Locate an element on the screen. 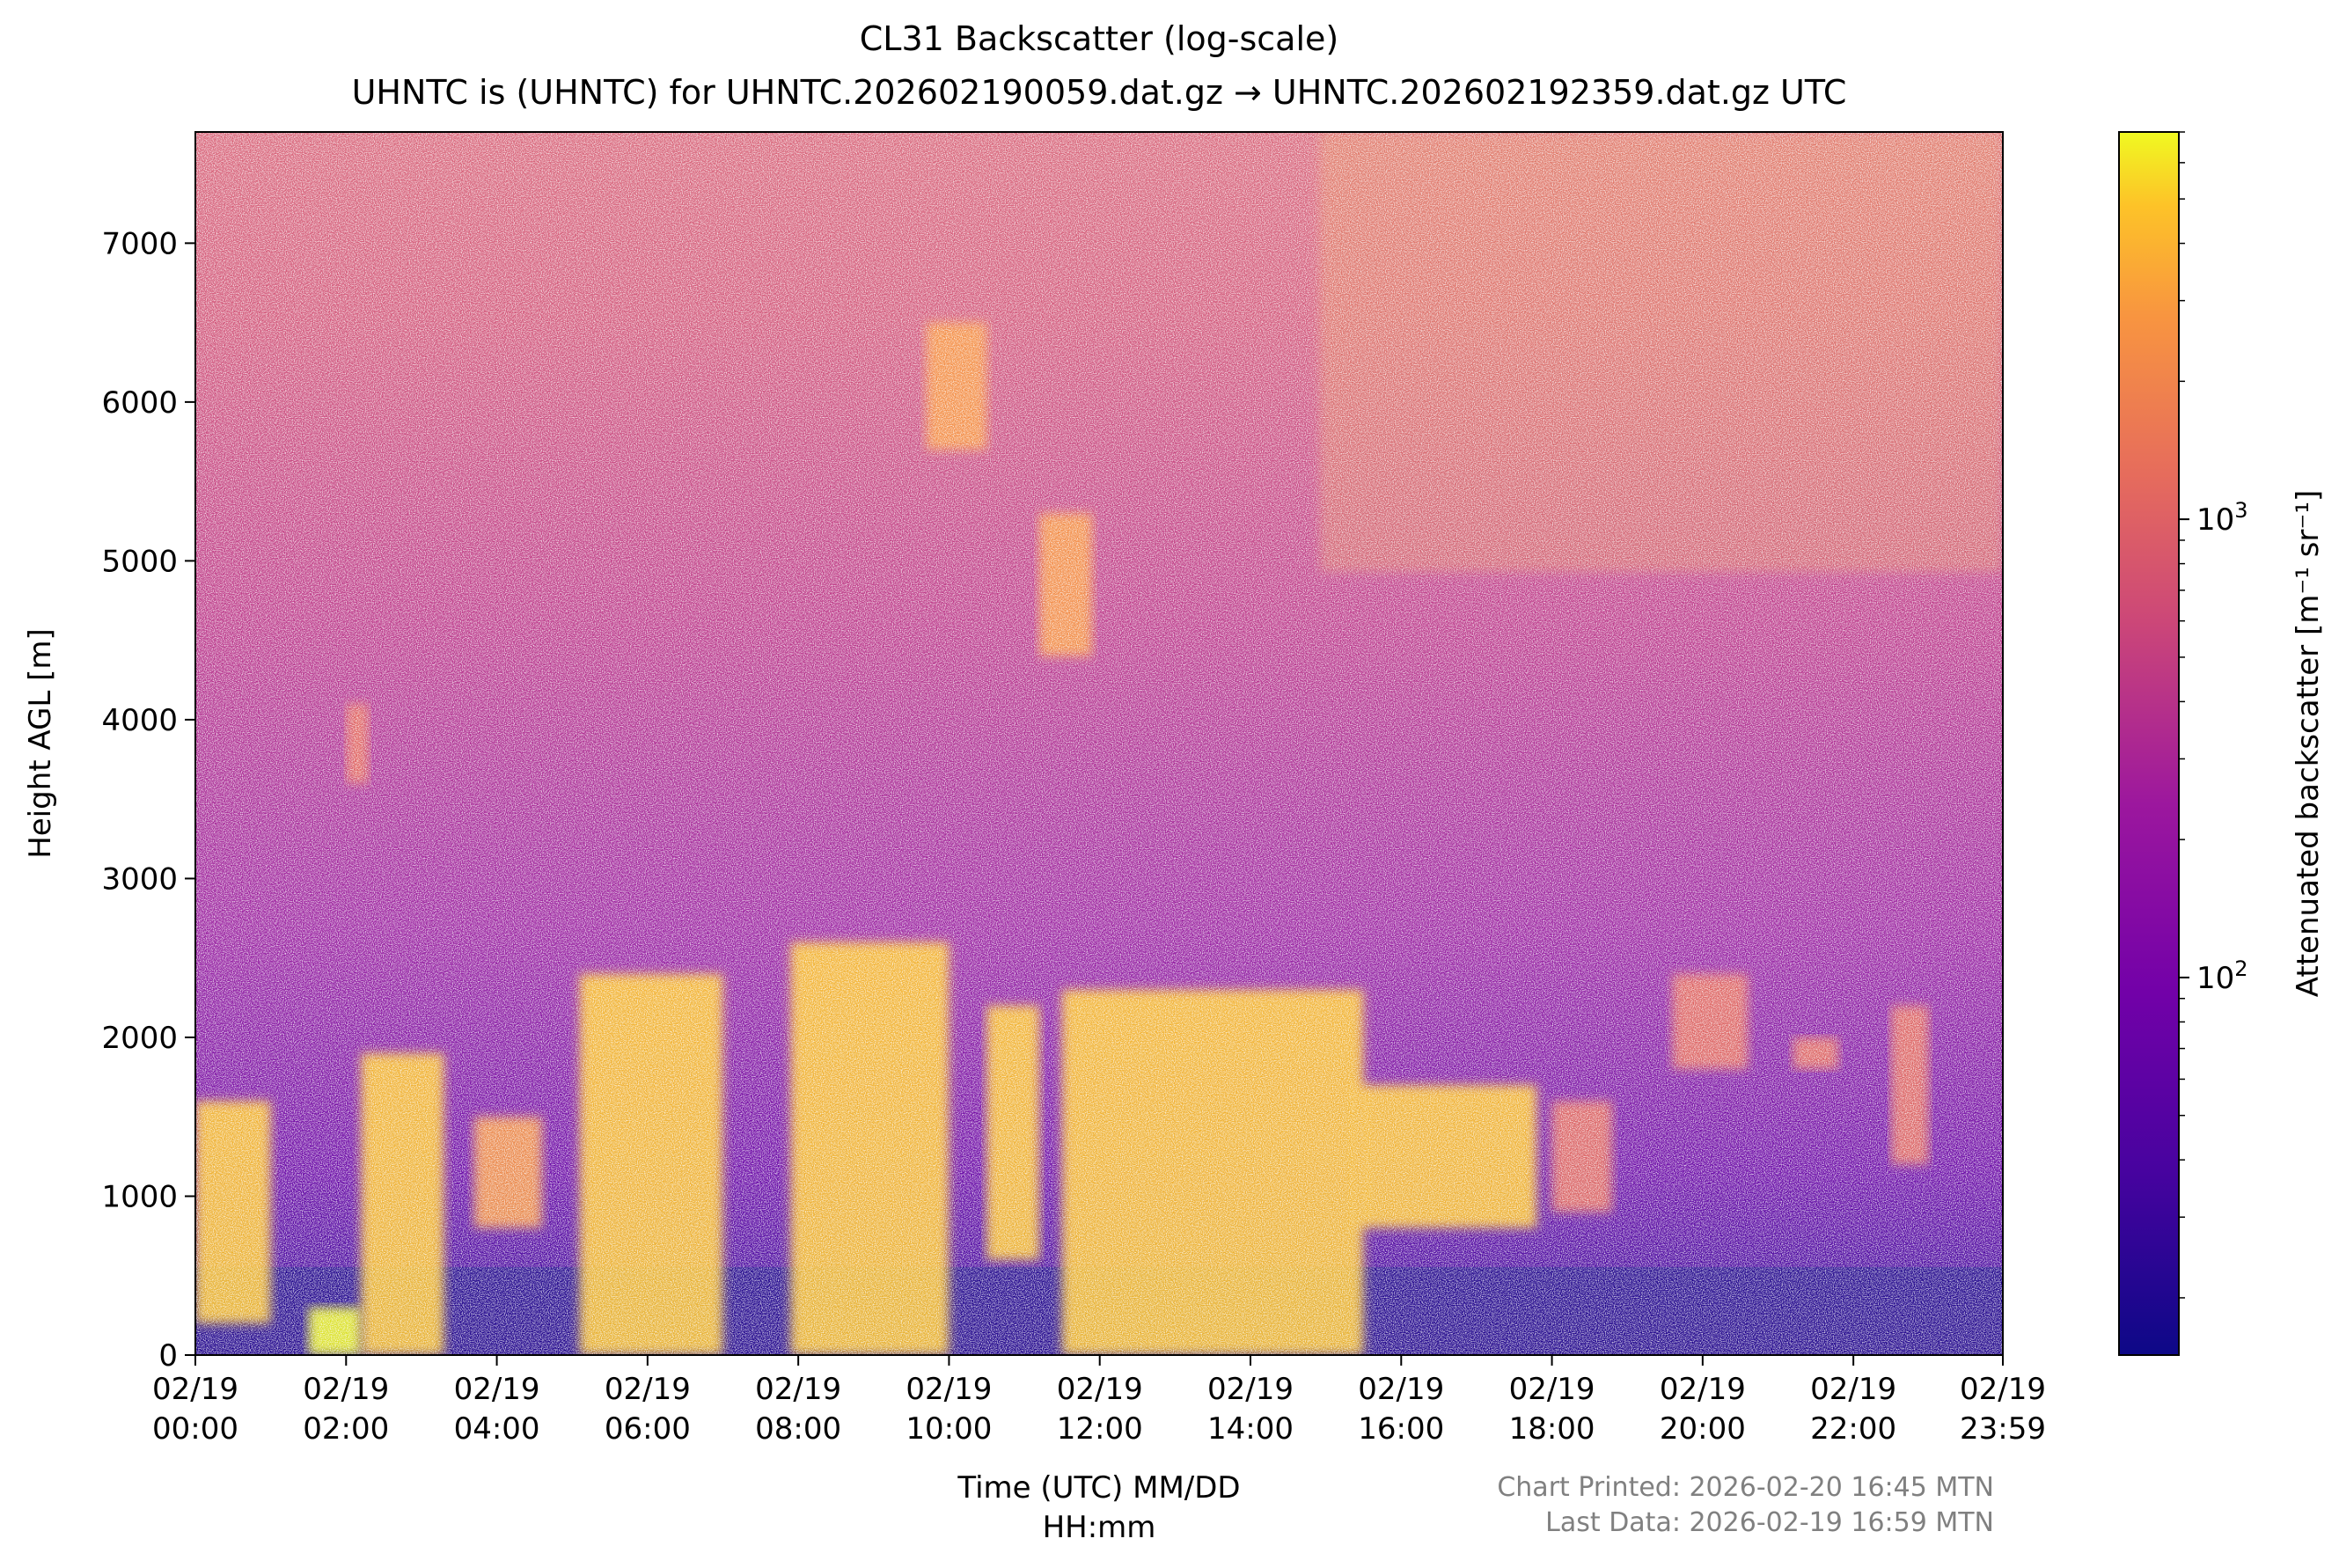  colorbar-tick-label: 10³ is located at coordinates (2222, 518).